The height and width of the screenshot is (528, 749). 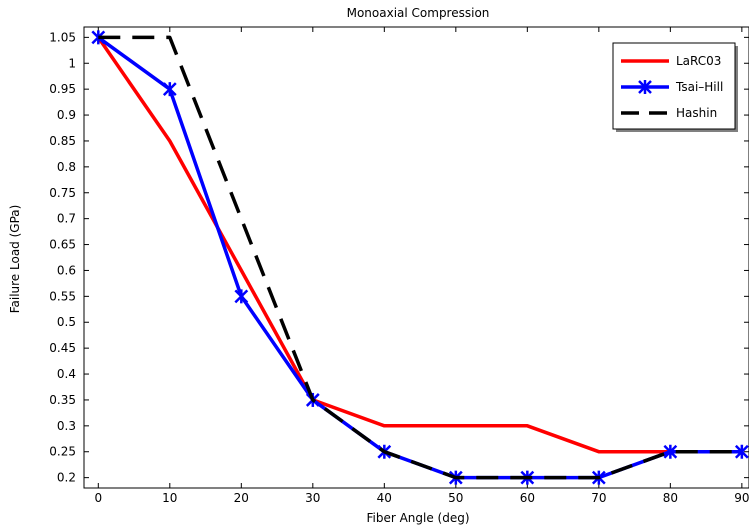 What do you see at coordinates (698, 61) in the screenshot?
I see `legend-label-larc03: LaRC03` at bounding box center [698, 61].